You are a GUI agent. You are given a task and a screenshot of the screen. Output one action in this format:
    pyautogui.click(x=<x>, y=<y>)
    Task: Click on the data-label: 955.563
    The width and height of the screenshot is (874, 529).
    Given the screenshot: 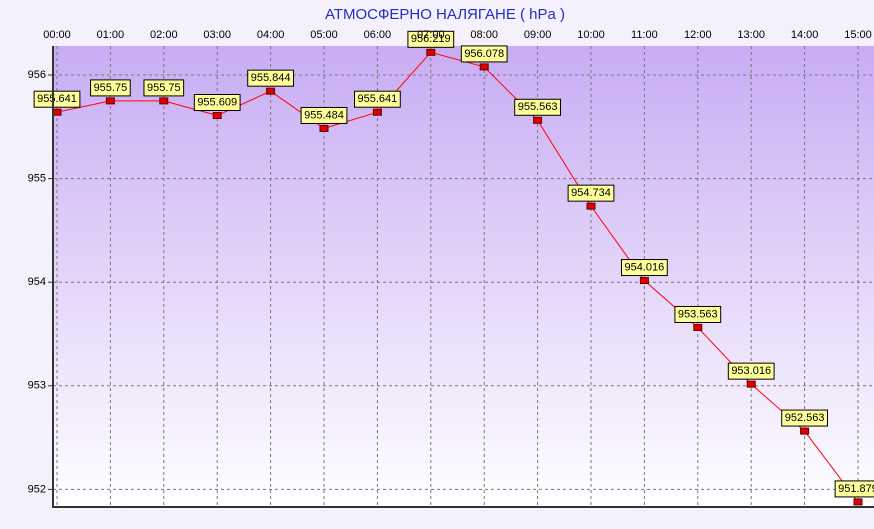 What is the action you would take?
    pyautogui.click(x=538, y=107)
    